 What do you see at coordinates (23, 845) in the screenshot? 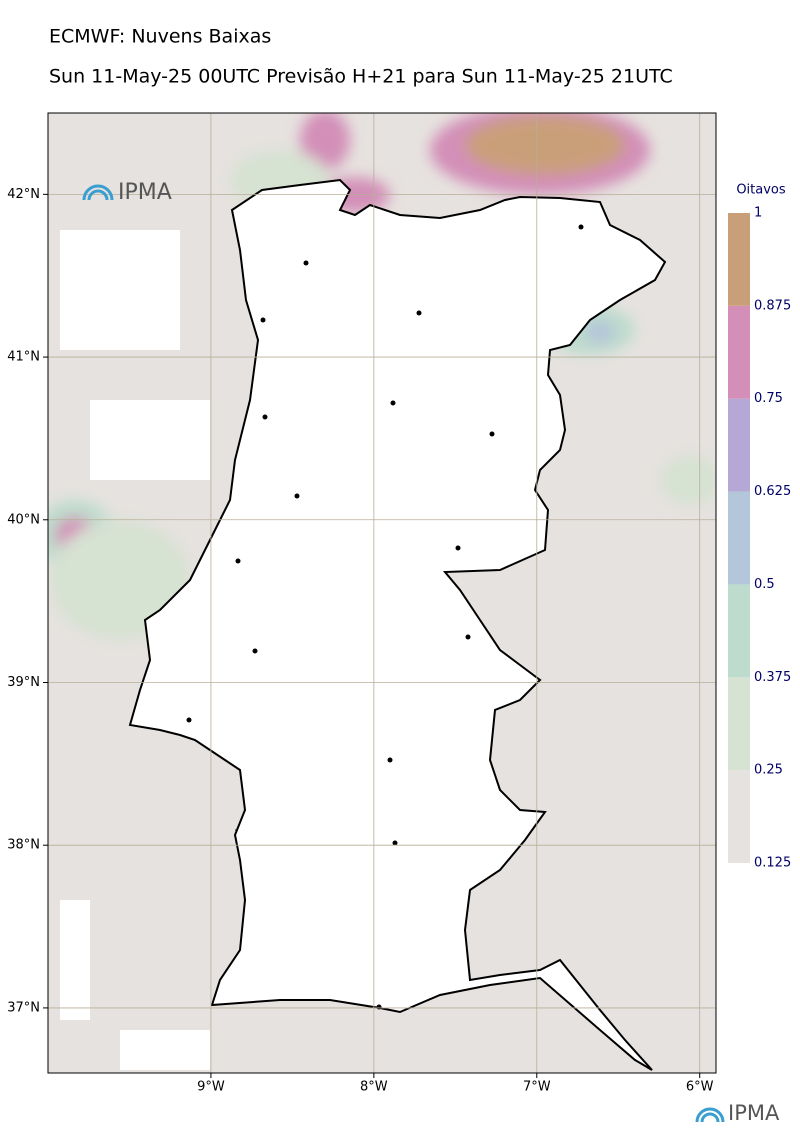
I see `y-tick-label: 38°N` at bounding box center [23, 845].